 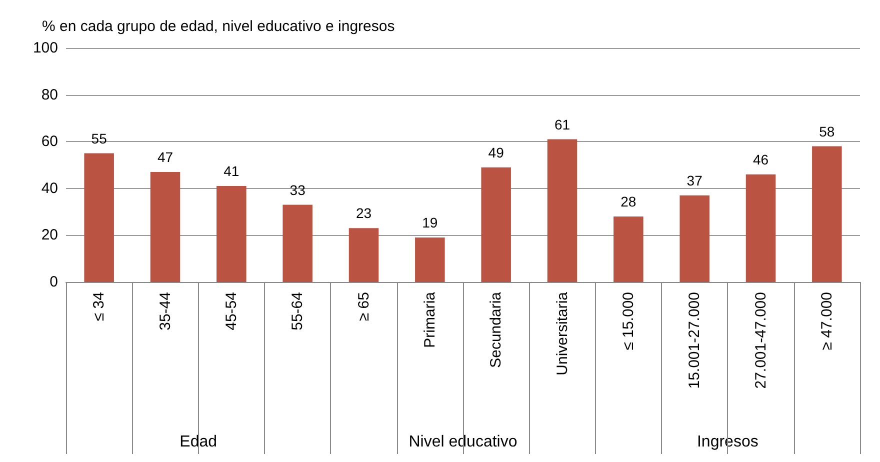 I want to click on data-label: 33, so click(x=298, y=190).